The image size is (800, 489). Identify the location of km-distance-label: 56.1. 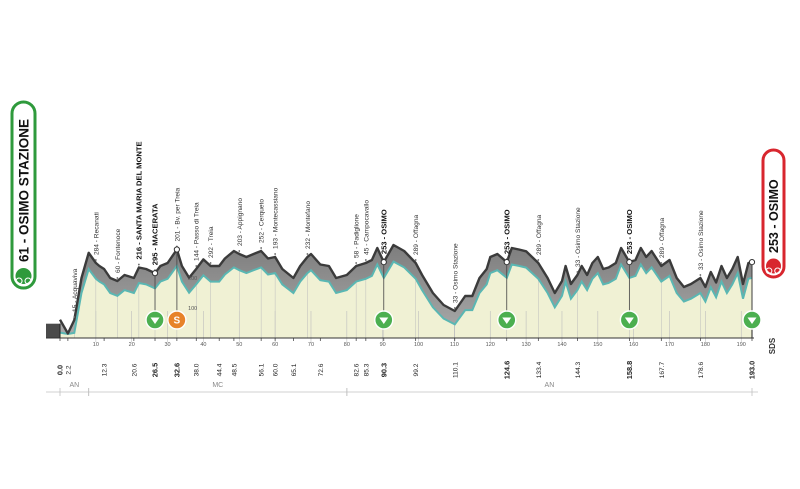
(262, 369).